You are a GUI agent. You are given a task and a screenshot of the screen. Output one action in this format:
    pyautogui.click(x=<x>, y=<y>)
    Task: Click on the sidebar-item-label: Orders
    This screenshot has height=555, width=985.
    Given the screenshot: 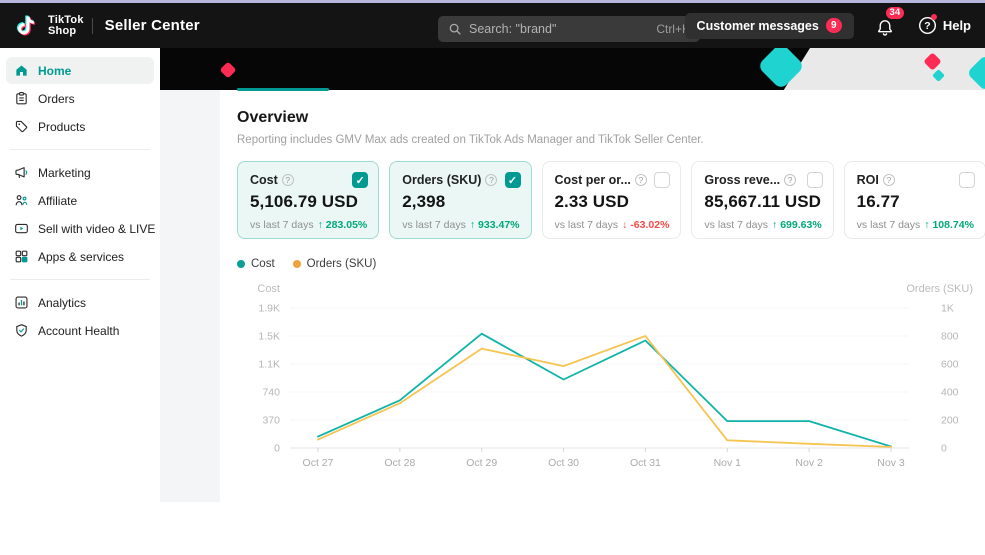 What is the action you would take?
    pyautogui.click(x=56, y=98)
    